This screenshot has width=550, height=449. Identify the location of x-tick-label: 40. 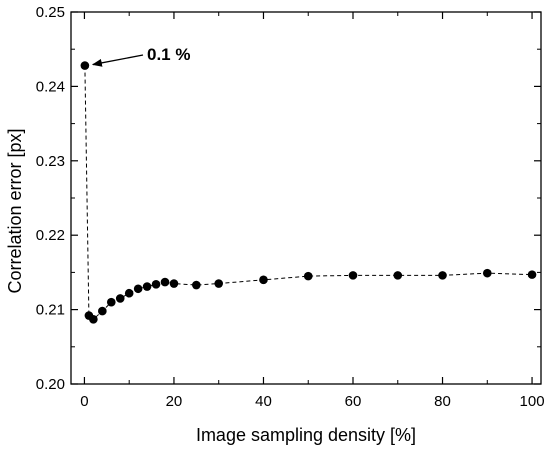
(263, 401).